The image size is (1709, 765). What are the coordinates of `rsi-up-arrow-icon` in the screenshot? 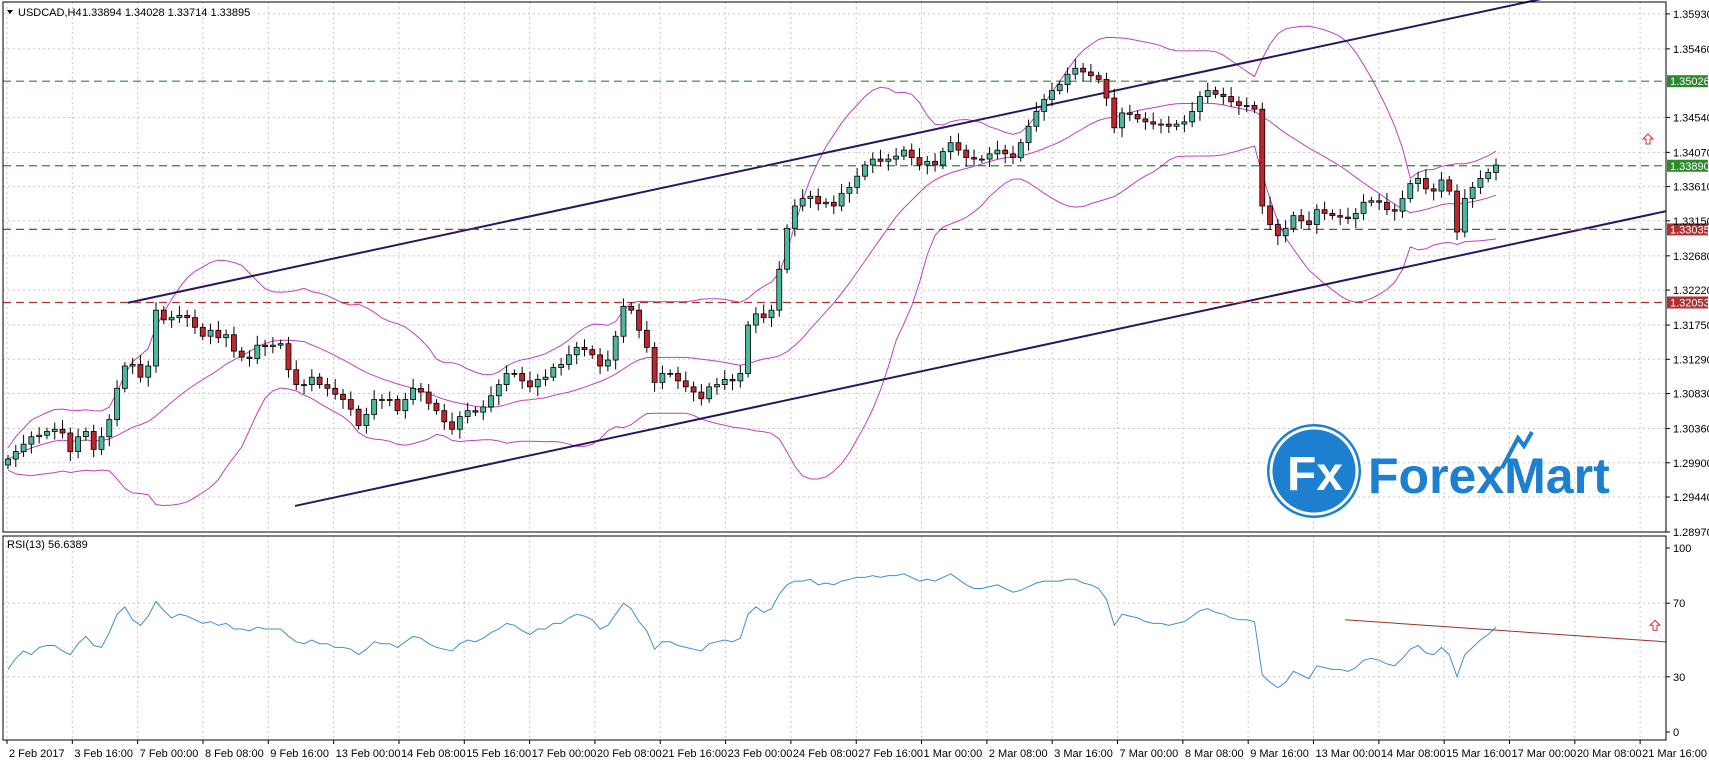 It's located at (1655, 625).